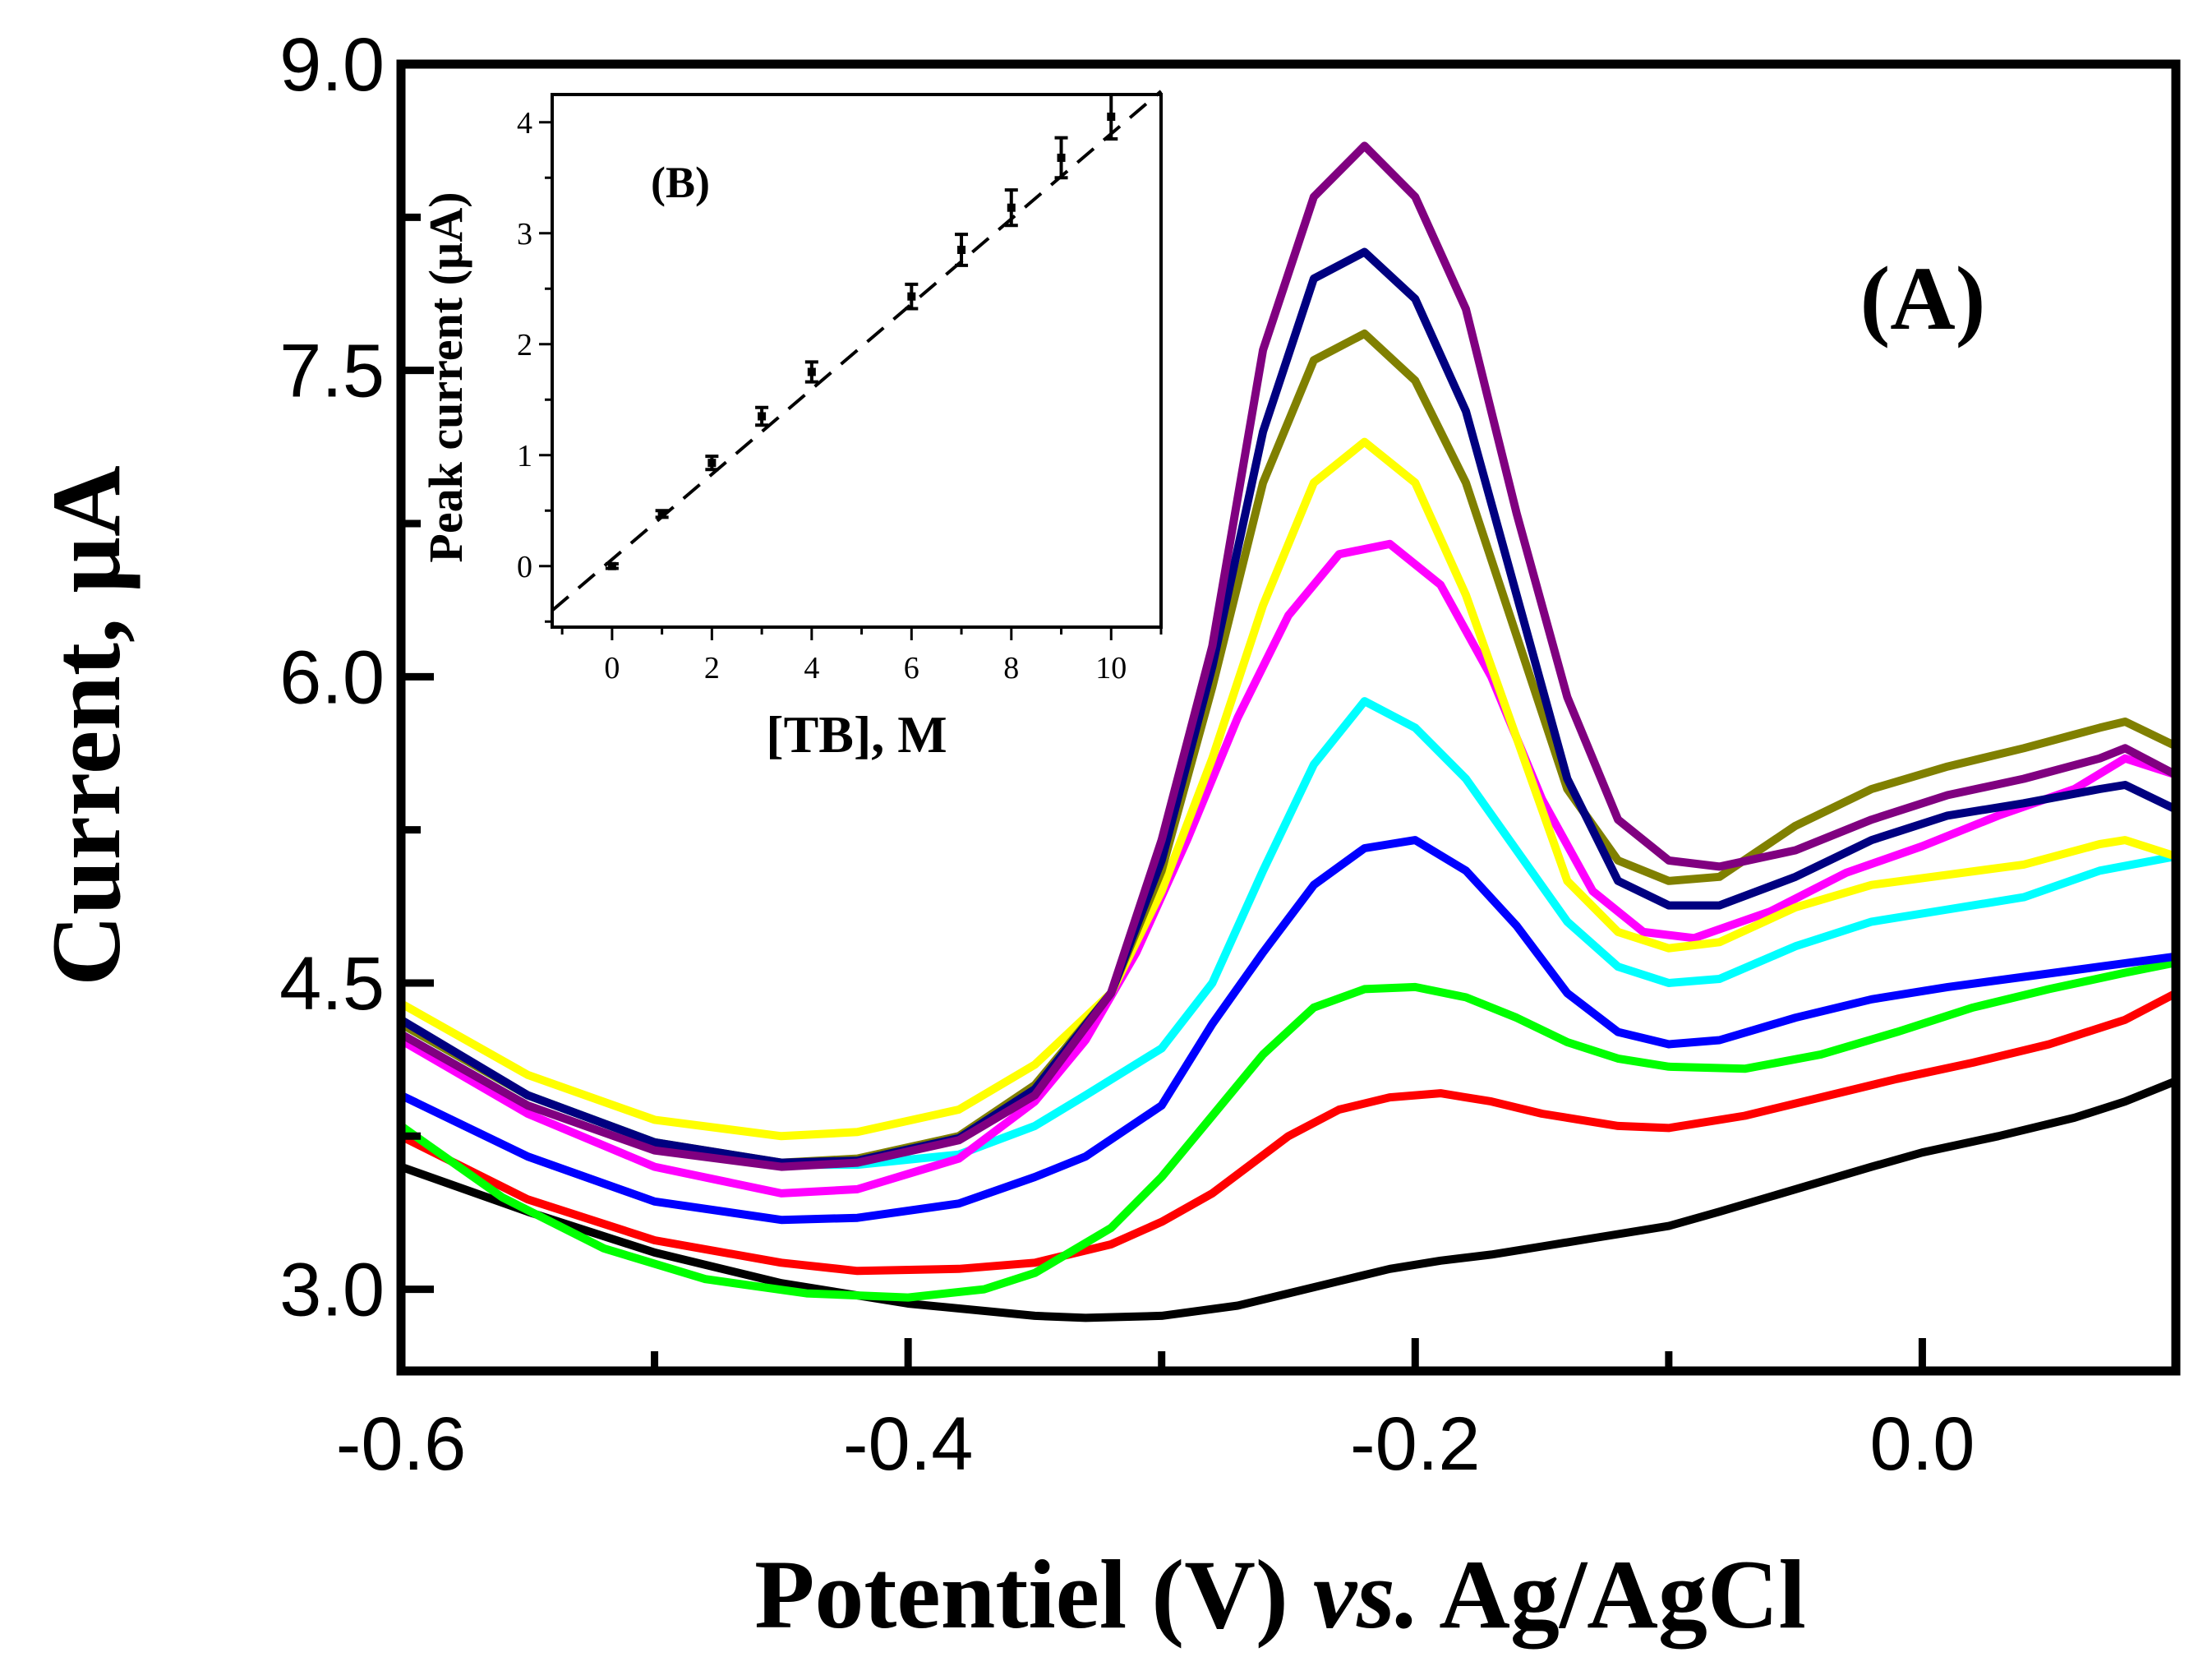 This screenshot has height=1657, width=2212. What do you see at coordinates (332, 65) in the screenshot?
I see `y-tick-label: 9.0` at bounding box center [332, 65].